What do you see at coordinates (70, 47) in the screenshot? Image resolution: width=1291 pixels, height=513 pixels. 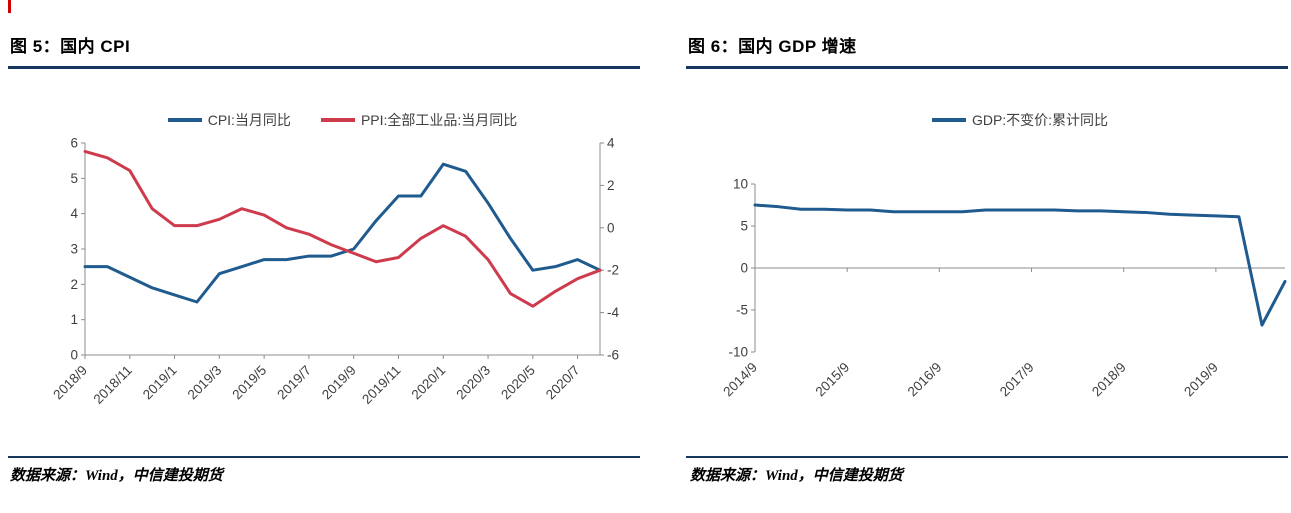 I see `figure5-title: 图 5：国内 CPI` at bounding box center [70, 47].